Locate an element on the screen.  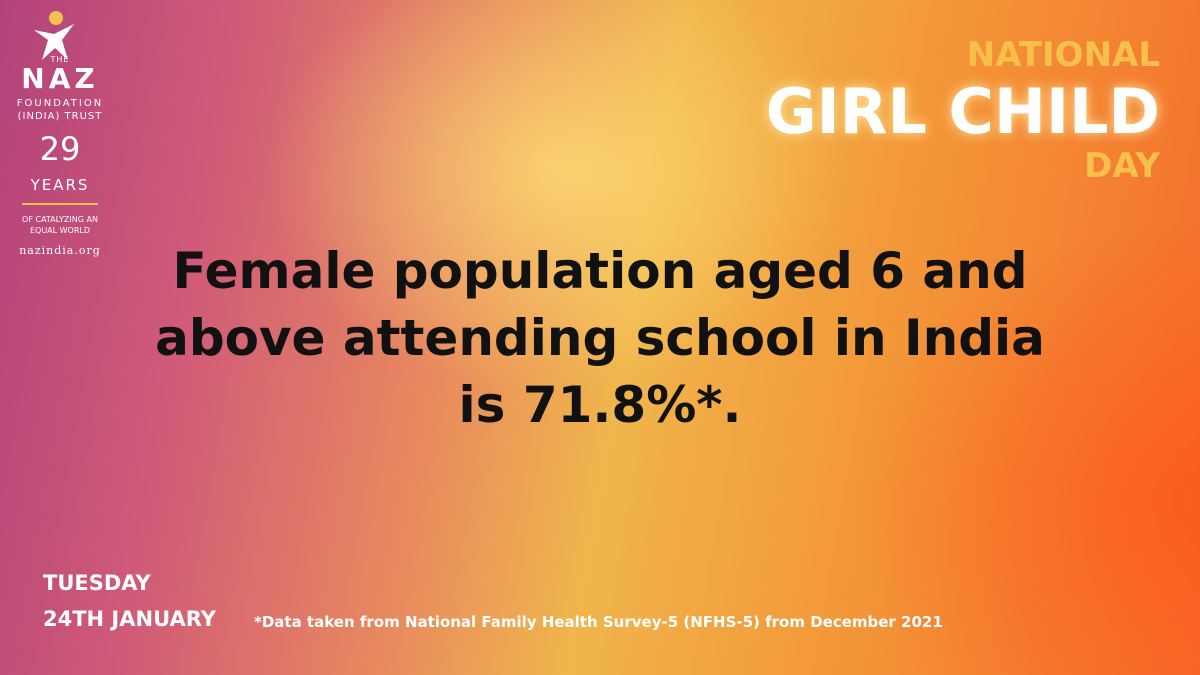
message-line: is 71.8%*. is located at coordinates (600, 405).